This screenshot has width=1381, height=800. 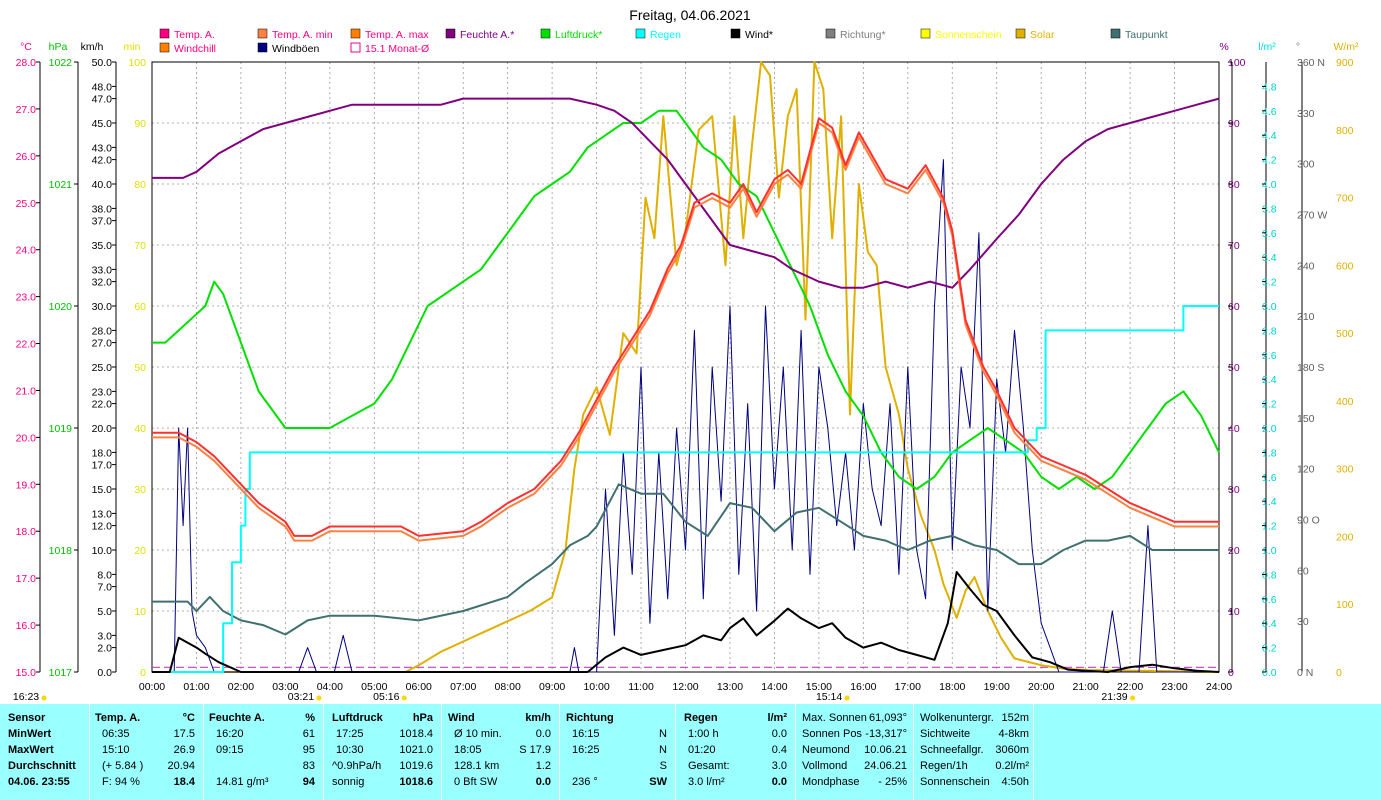 What do you see at coordinates (116, 734) in the screenshot?
I see `cell-time: 06:35` at bounding box center [116, 734].